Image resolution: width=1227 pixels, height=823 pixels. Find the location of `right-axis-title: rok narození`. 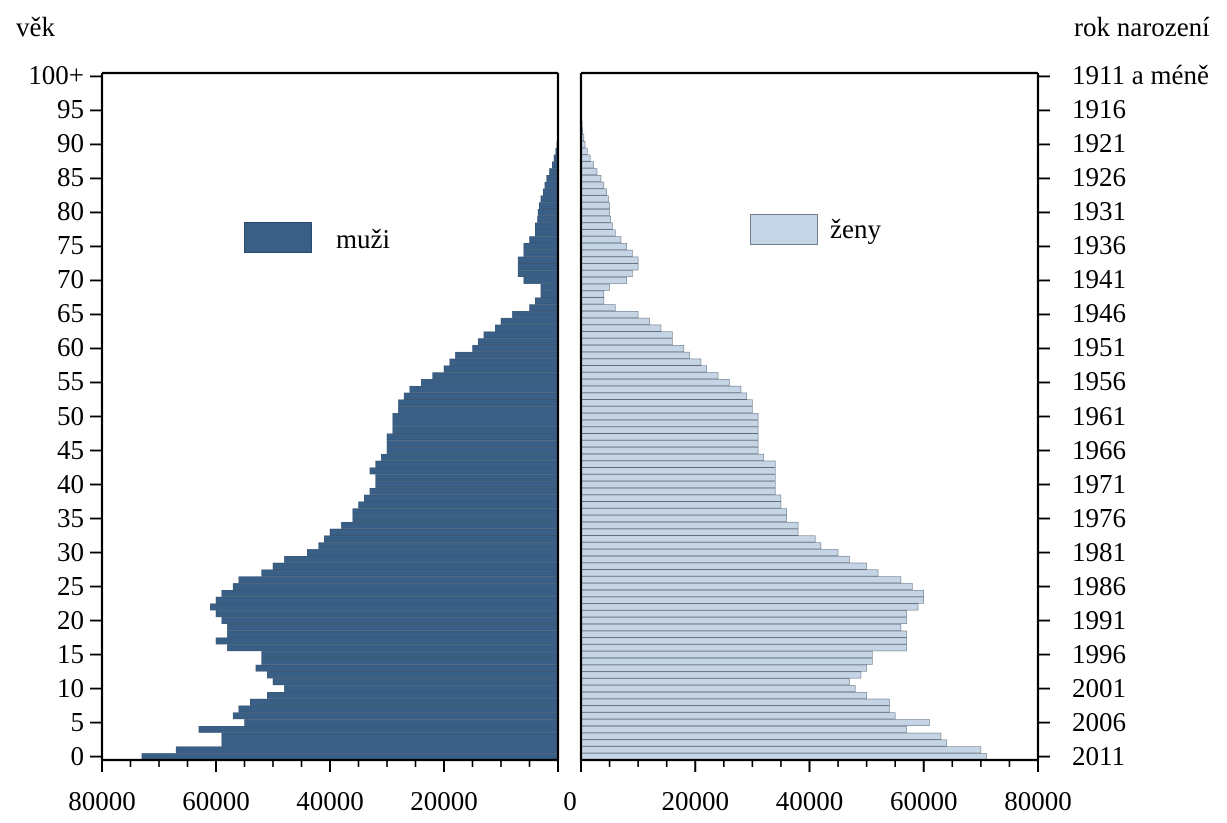

right-axis-title: rok narození is located at coordinates (1142, 27).